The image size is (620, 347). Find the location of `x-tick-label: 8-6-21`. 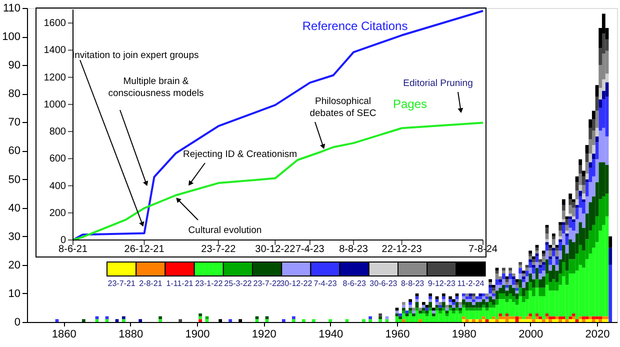

x-tick-label: 8-6-21 is located at coordinates (73, 249).